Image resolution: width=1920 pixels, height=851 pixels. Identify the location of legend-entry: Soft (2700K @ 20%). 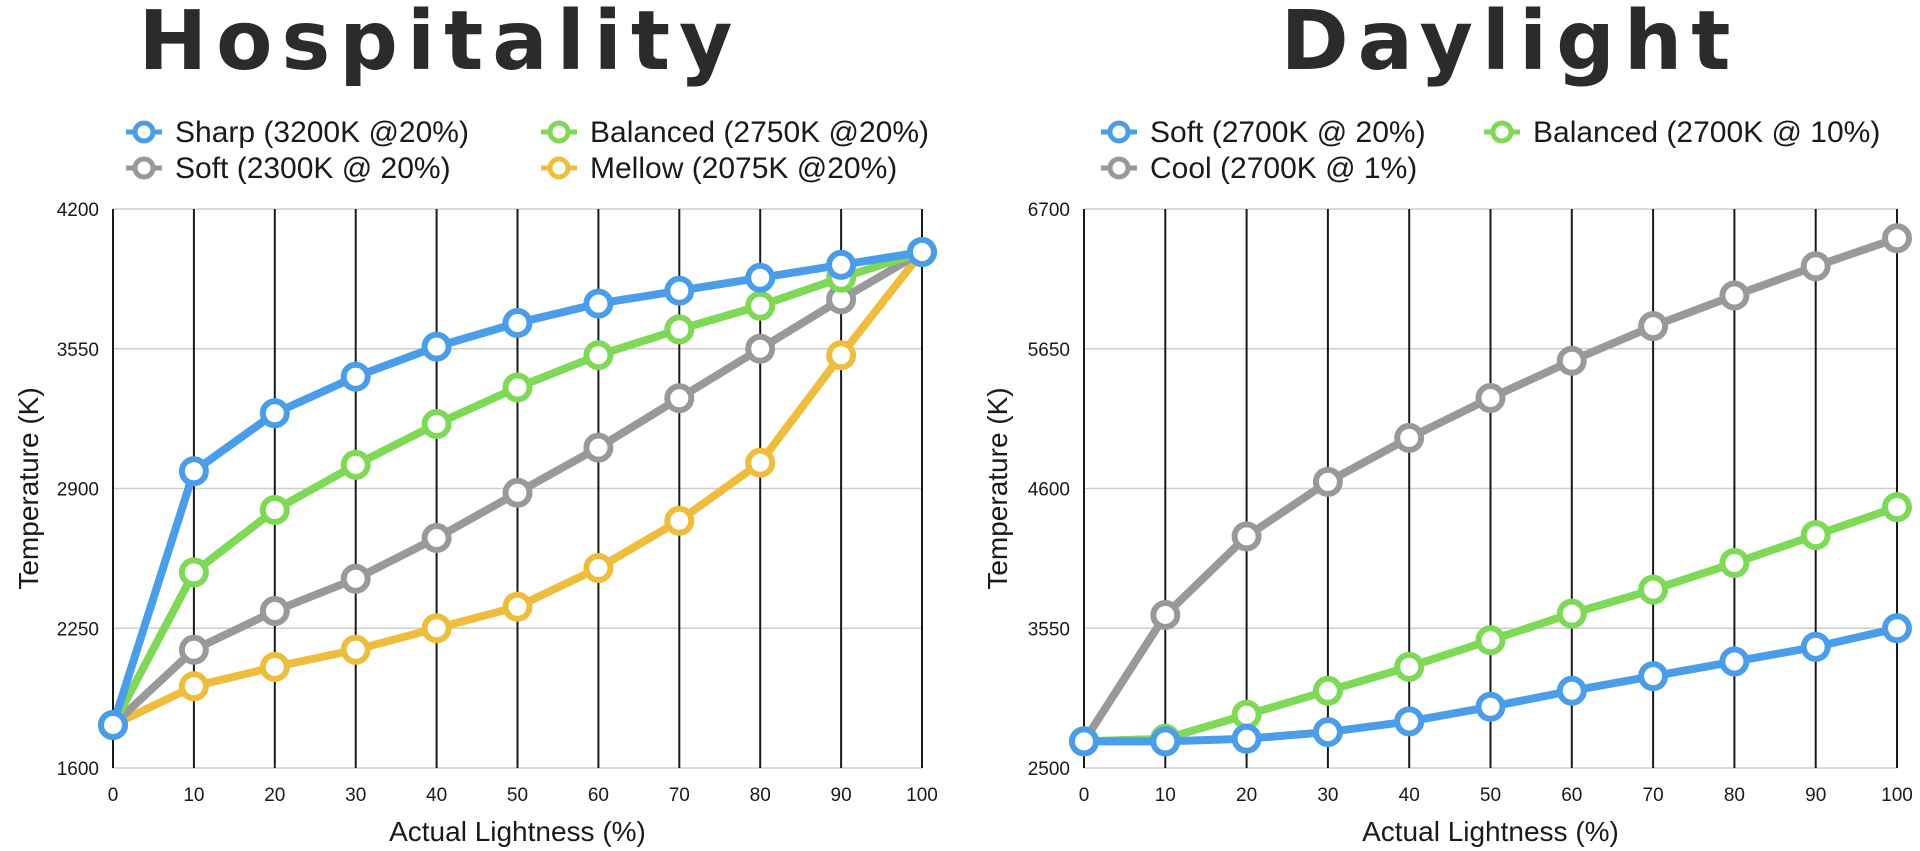
(1263, 132).